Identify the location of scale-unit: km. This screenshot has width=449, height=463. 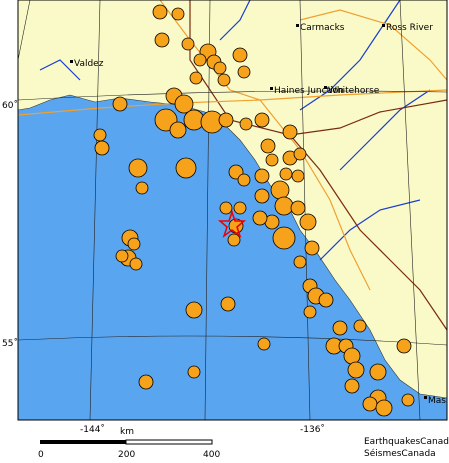
(127, 432).